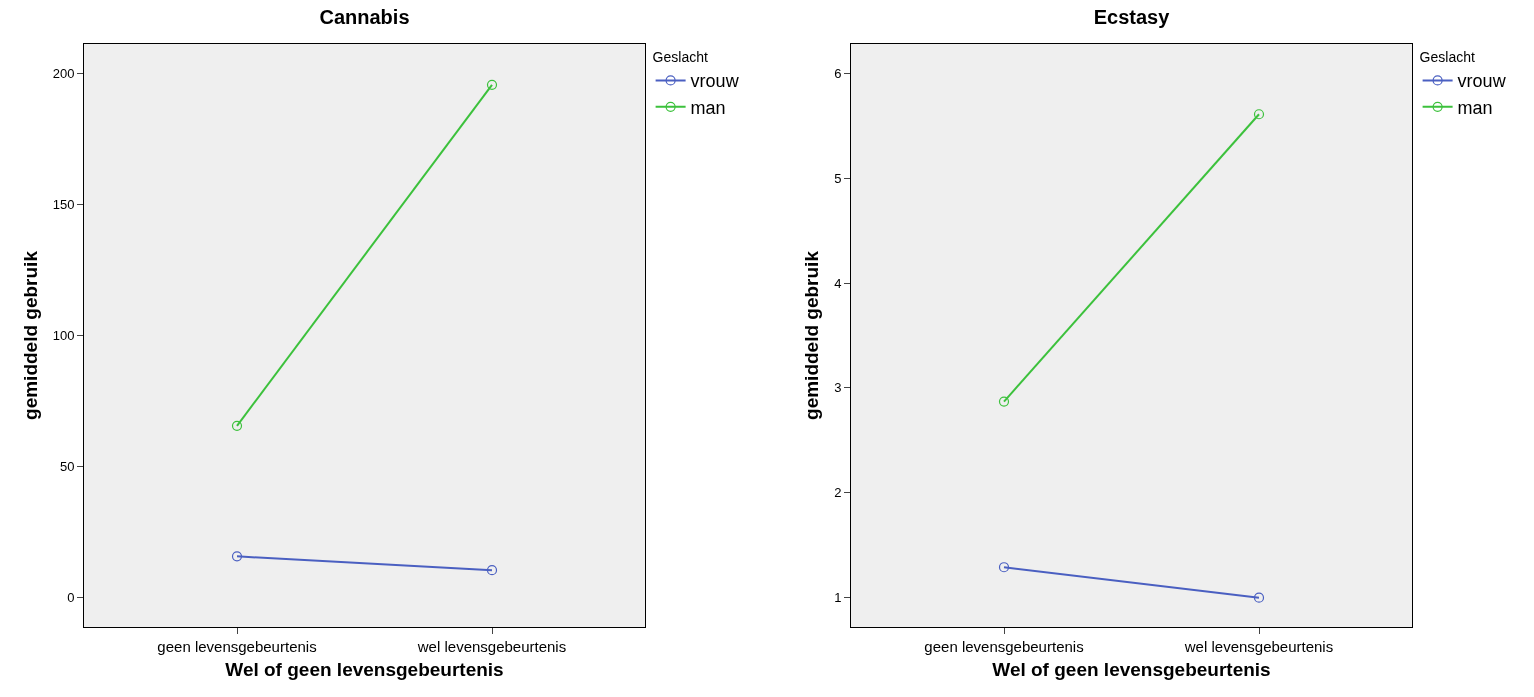 This screenshot has width=1534, height=697. What do you see at coordinates (63, 74) in the screenshot?
I see `y-tick-label: 200` at bounding box center [63, 74].